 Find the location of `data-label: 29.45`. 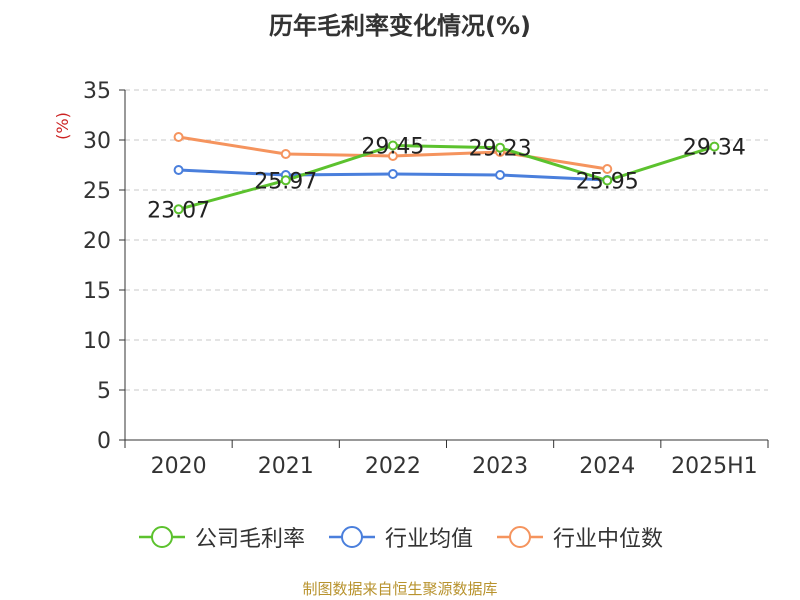

data-label: 29.45 is located at coordinates (392, 147).